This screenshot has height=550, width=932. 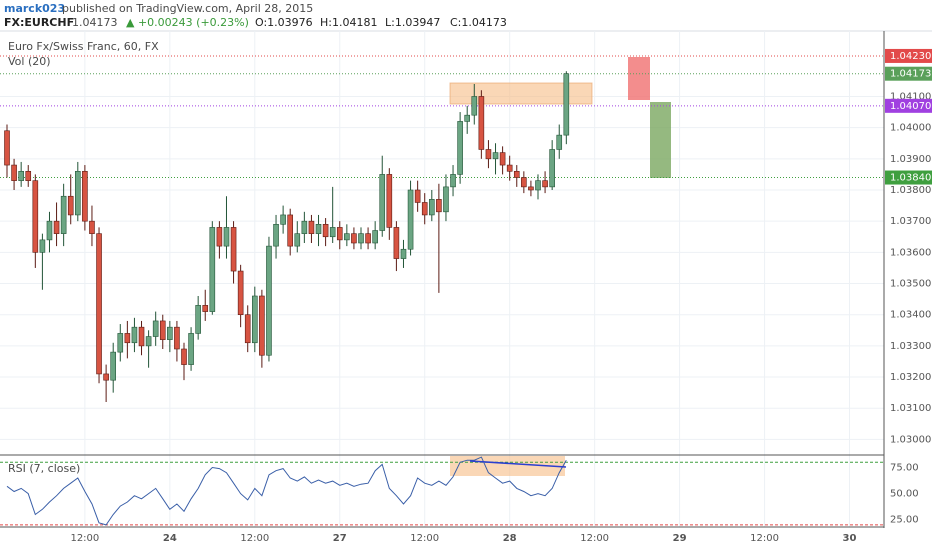 What do you see at coordinates (850, 538) in the screenshot?
I see `x-tick-label: 30` at bounding box center [850, 538].